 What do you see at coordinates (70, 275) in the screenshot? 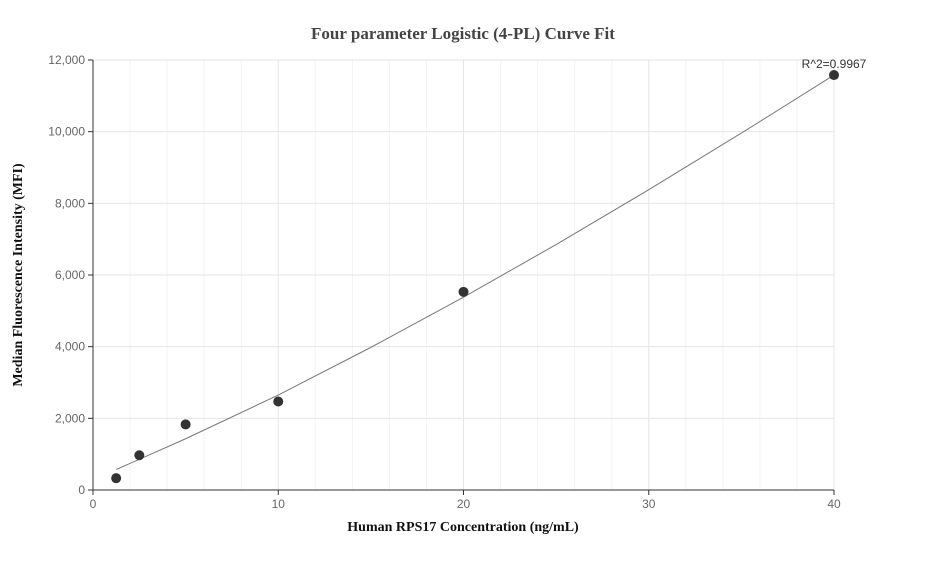
I see `y-tick-label: 6,000` at bounding box center [70, 275].